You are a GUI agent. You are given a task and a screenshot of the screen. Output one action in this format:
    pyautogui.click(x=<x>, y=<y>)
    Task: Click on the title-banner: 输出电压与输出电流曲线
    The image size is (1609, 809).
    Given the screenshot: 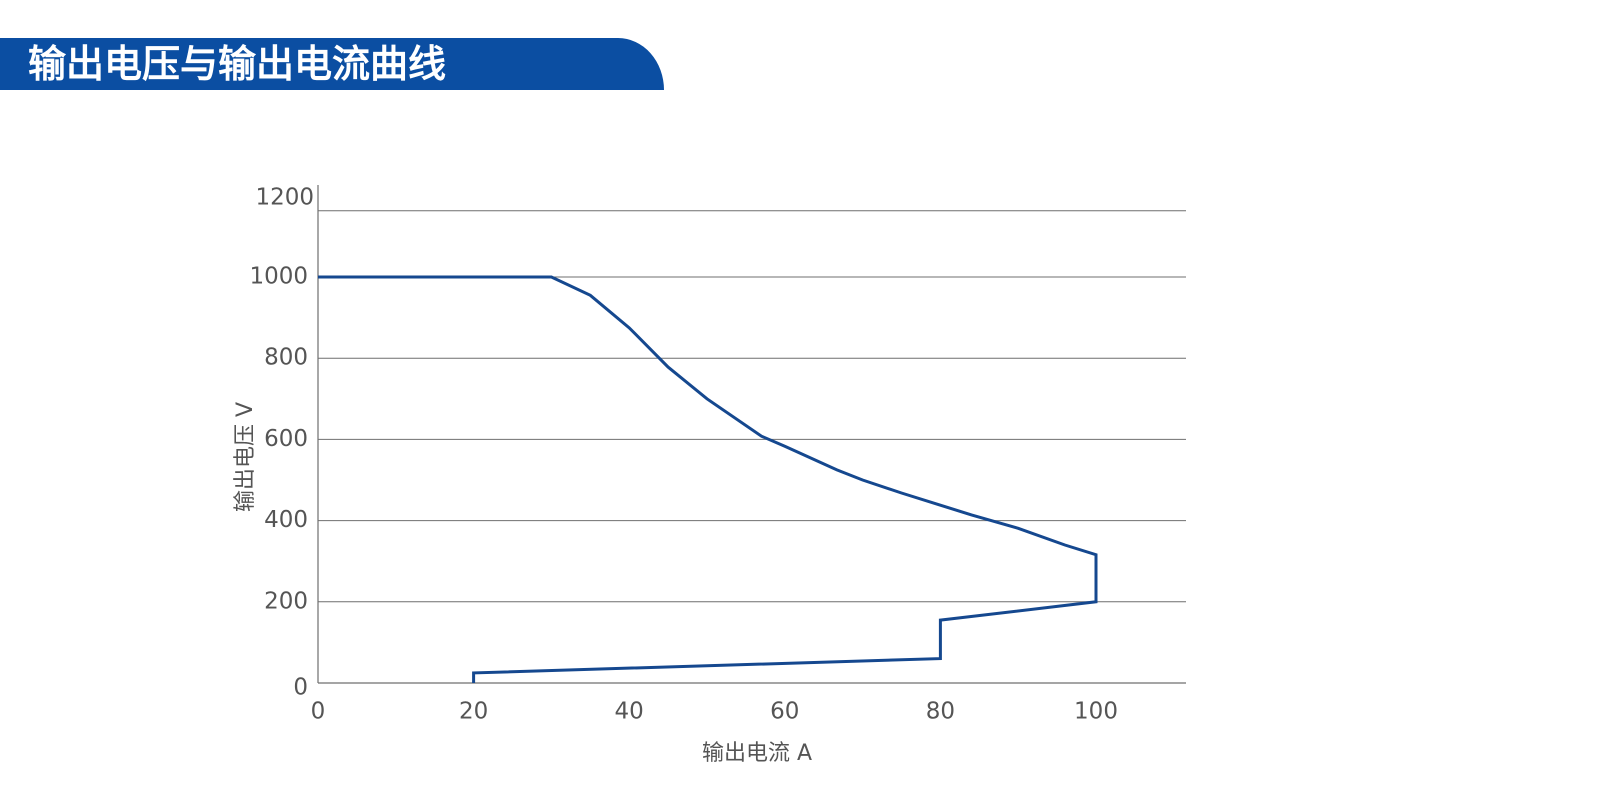 What is the action you would take?
    pyautogui.click(x=332, y=64)
    